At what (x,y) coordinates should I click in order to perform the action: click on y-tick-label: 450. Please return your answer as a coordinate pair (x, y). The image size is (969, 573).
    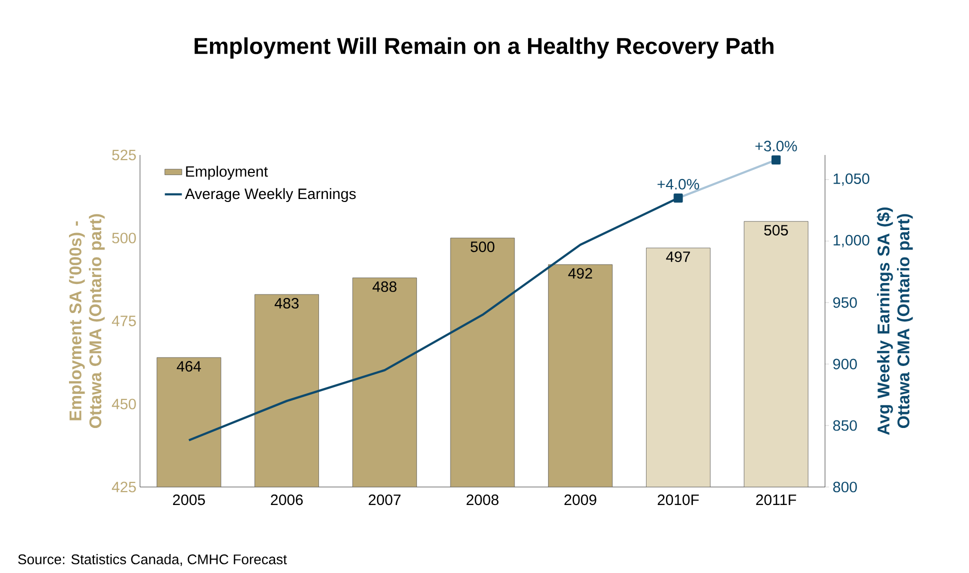
    Looking at the image, I should click on (124, 404).